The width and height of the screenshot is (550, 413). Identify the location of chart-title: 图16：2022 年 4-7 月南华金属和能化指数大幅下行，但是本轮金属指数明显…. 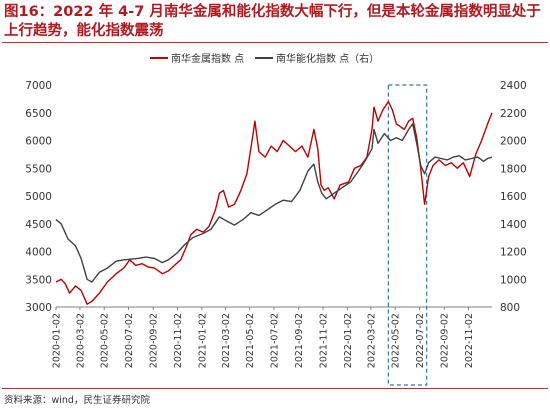
(272, 21).